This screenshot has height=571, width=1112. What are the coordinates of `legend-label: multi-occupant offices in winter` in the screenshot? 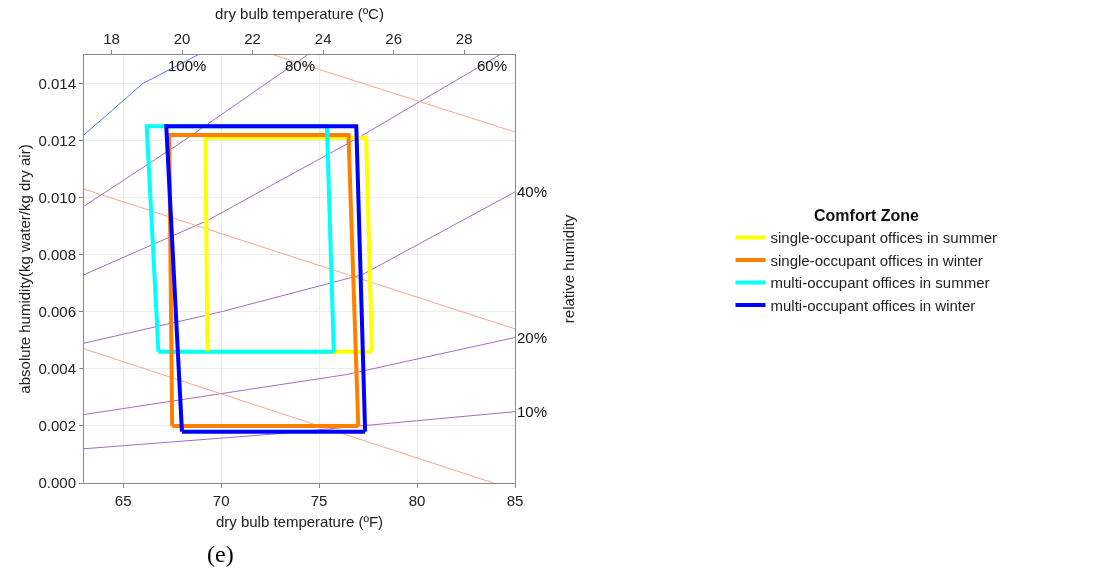 It's located at (873, 305).